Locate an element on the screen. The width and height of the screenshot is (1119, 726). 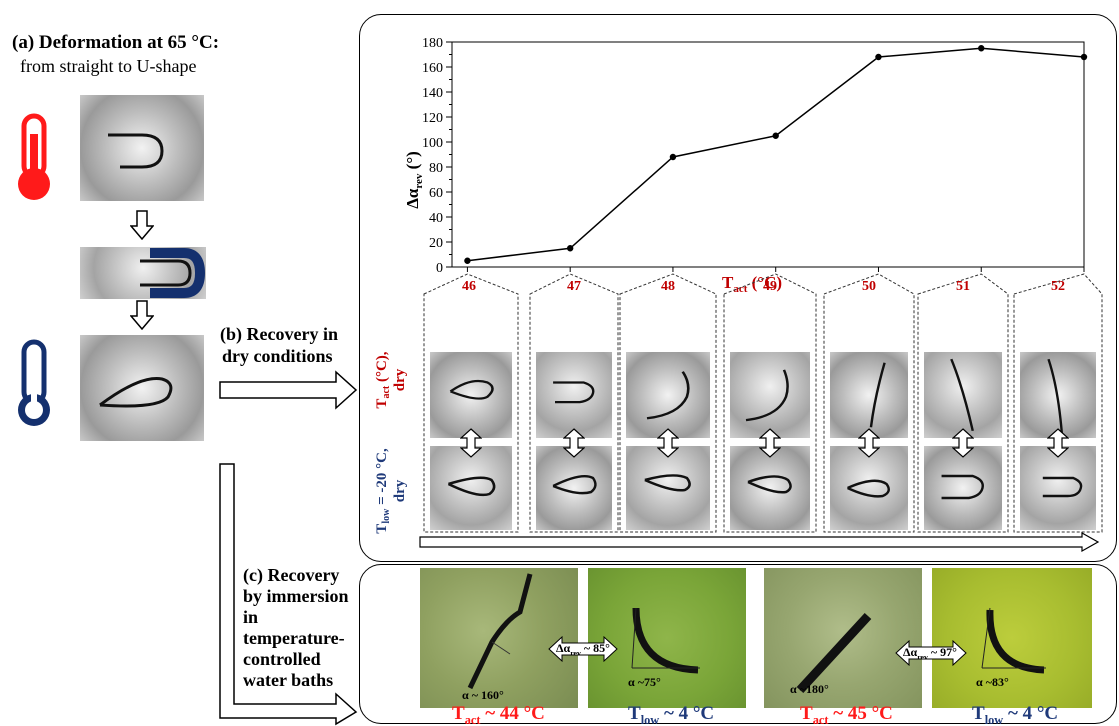
caption-hot-1: Tact ~ 44 °C is located at coordinates (498, 714).